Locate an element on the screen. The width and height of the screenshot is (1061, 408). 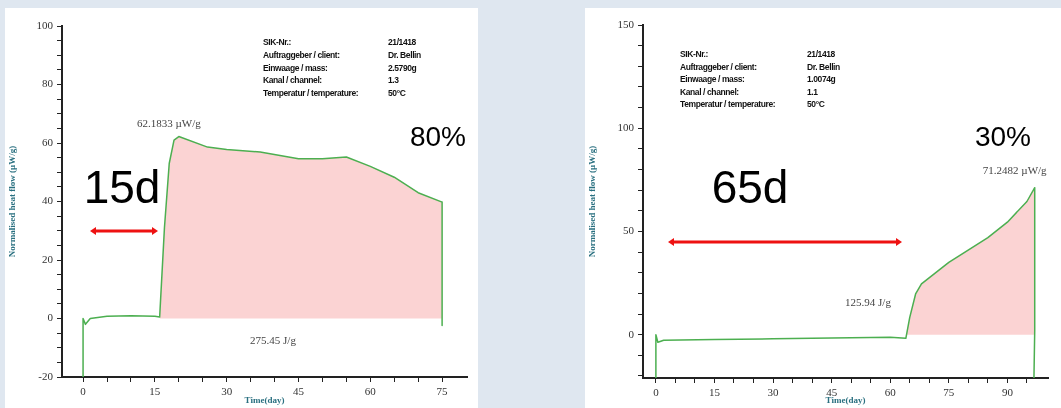
annotation: 1.1 is located at coordinates (812, 91).